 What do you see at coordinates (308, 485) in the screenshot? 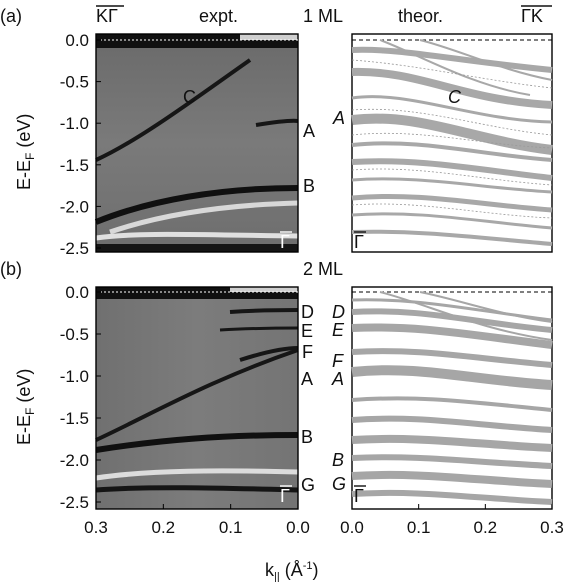
I see `band-label-G-expt-b: G` at bounding box center [308, 485].